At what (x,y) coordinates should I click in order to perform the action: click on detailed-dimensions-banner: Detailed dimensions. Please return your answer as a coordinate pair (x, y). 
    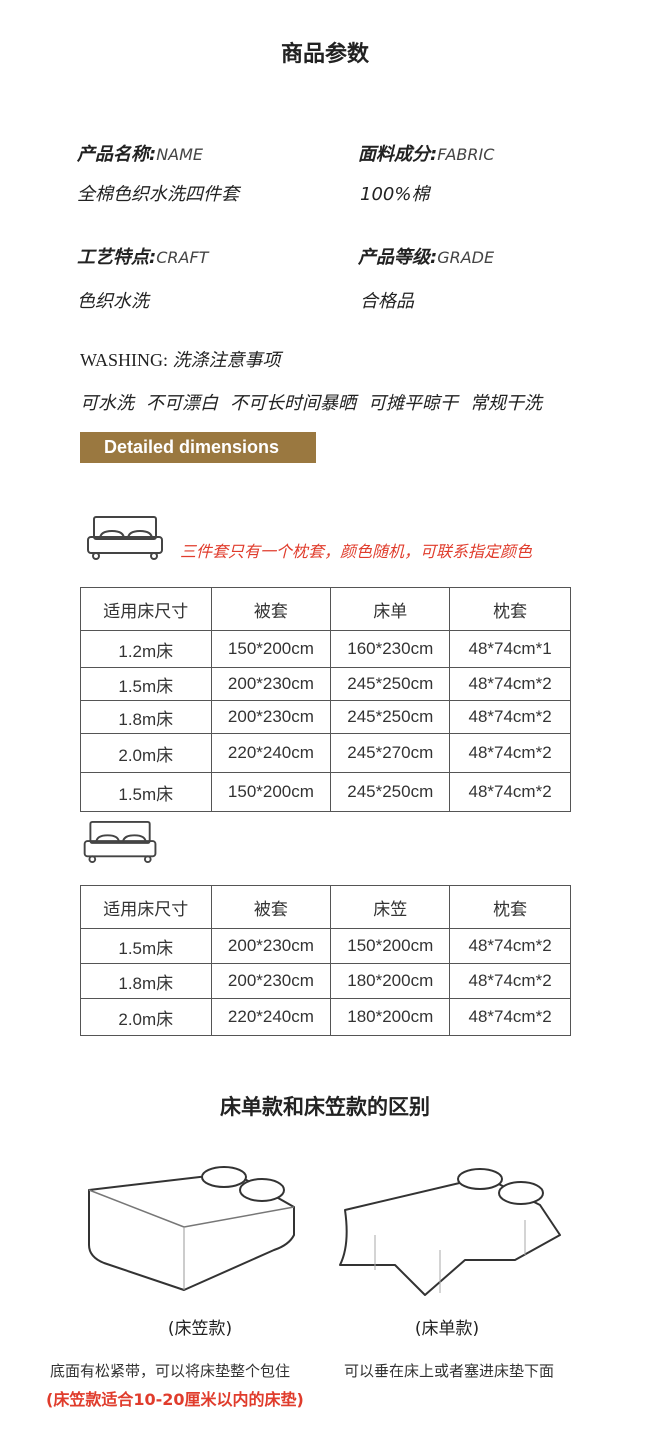
    Looking at the image, I should click on (198, 447).